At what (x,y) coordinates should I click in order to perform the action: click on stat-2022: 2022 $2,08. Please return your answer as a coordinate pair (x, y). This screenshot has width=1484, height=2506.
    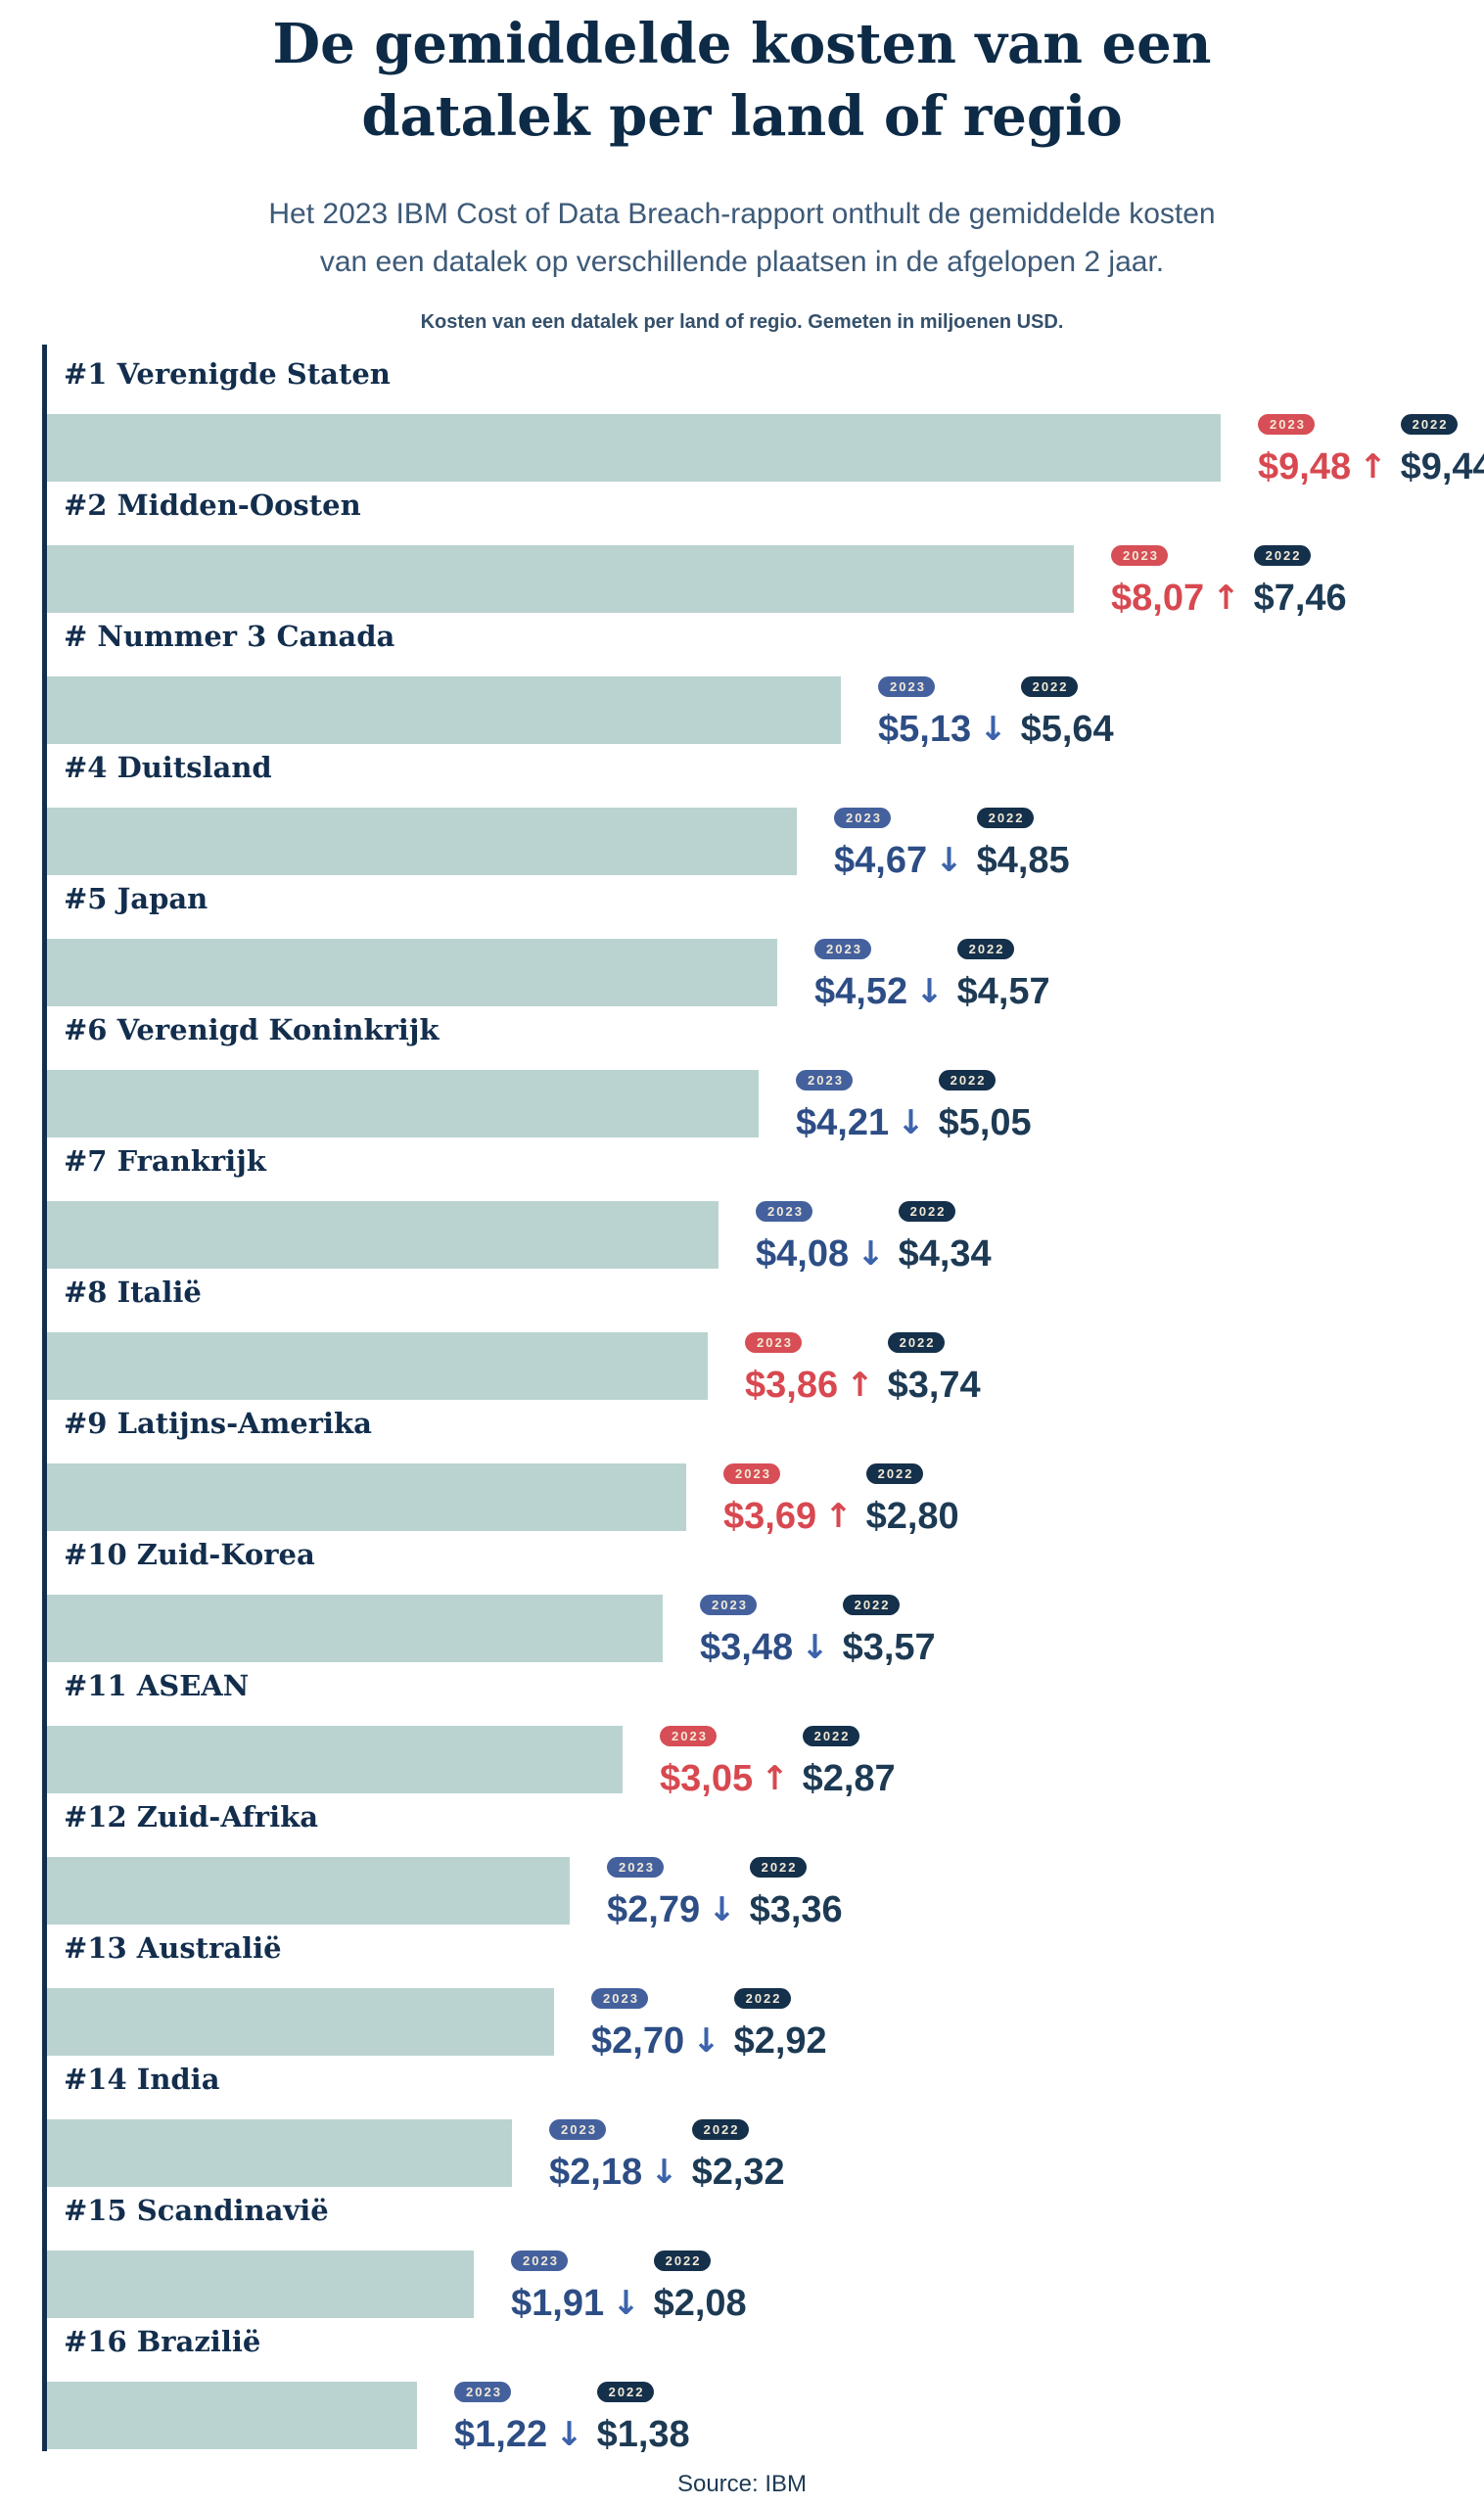
    Looking at the image, I should click on (714, 2287).